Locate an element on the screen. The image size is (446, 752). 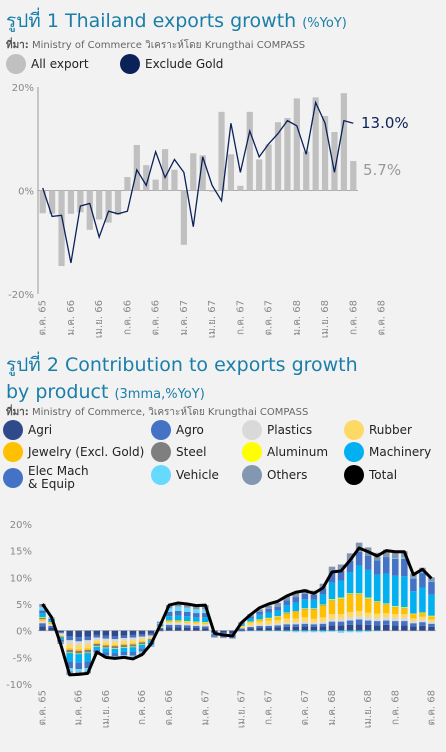
chart2-x-tick-label: เม.ย. 68 is located at coordinates (368, 709).